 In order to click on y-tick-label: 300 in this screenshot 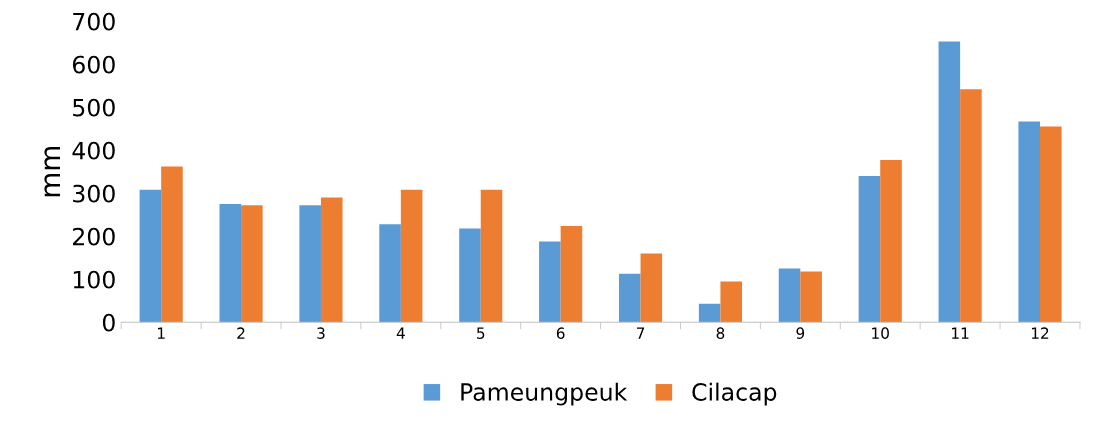, I will do `click(94, 193)`.